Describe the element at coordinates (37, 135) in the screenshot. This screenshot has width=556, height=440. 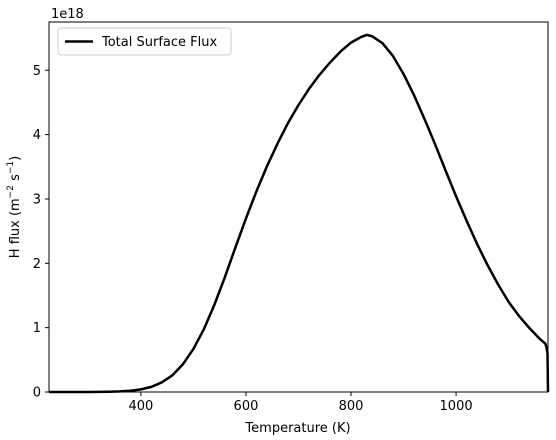
I see `y-tick-label-4: 4` at that location.